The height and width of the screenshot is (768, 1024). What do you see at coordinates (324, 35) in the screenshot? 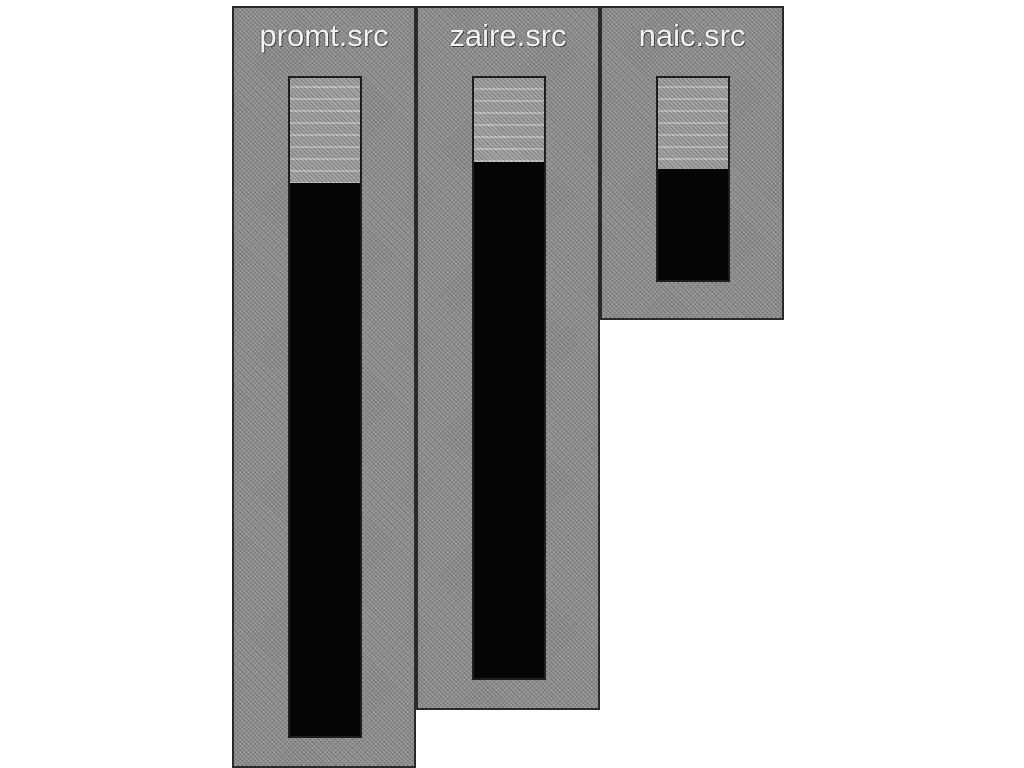
I see `source-label-promt: promt.src` at bounding box center [324, 35].